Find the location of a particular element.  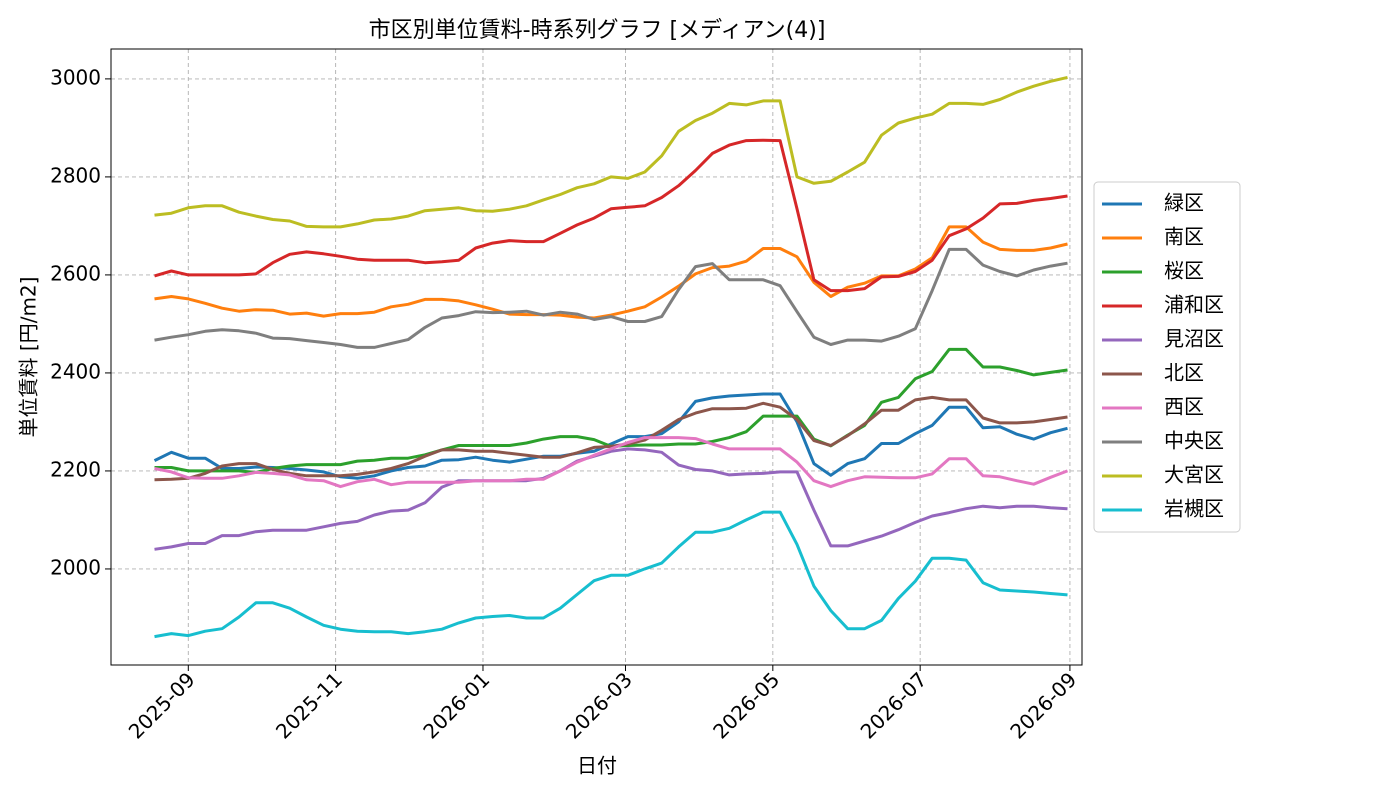

legend-label: 岩槻区 is located at coordinates (1194, 509).